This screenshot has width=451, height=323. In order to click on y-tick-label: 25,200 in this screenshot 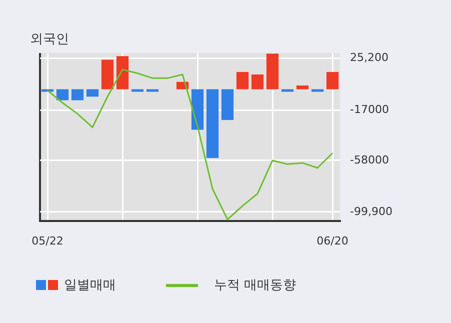, I will do `click(369, 57)`.